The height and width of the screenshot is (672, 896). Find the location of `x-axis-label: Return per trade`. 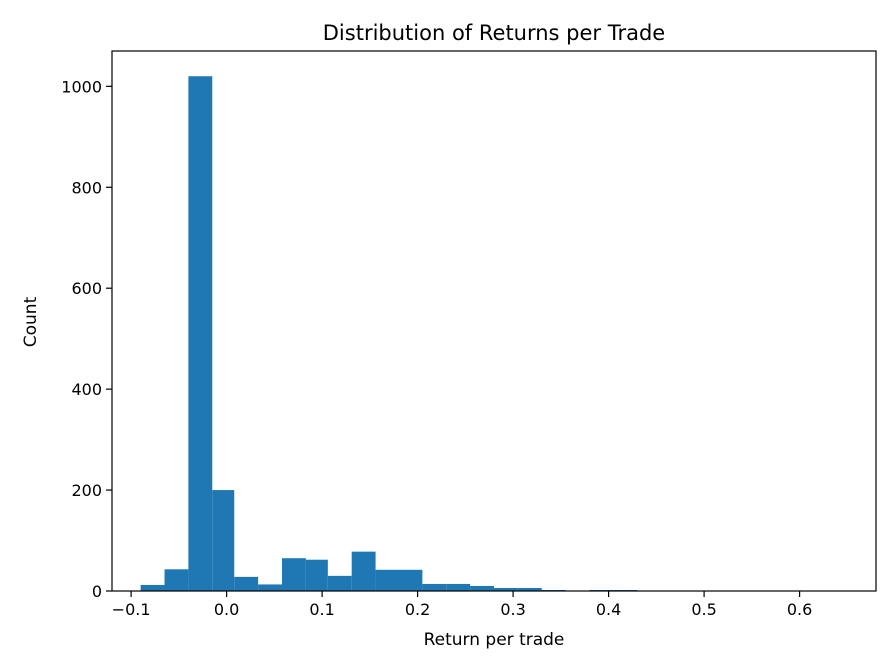

x-axis-label: Return per trade is located at coordinates (494, 640).